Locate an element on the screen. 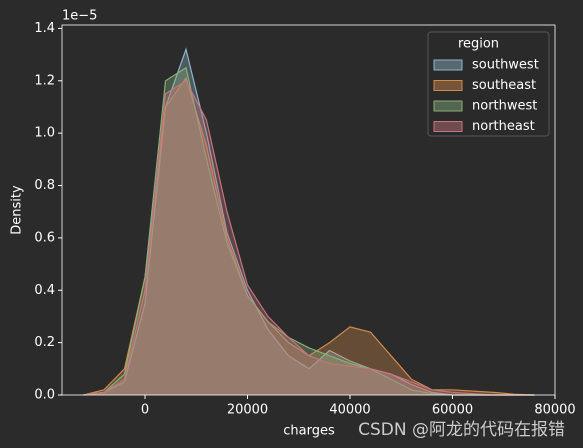 The image size is (583, 448). x-tick-label: 60000 is located at coordinates (452, 410).